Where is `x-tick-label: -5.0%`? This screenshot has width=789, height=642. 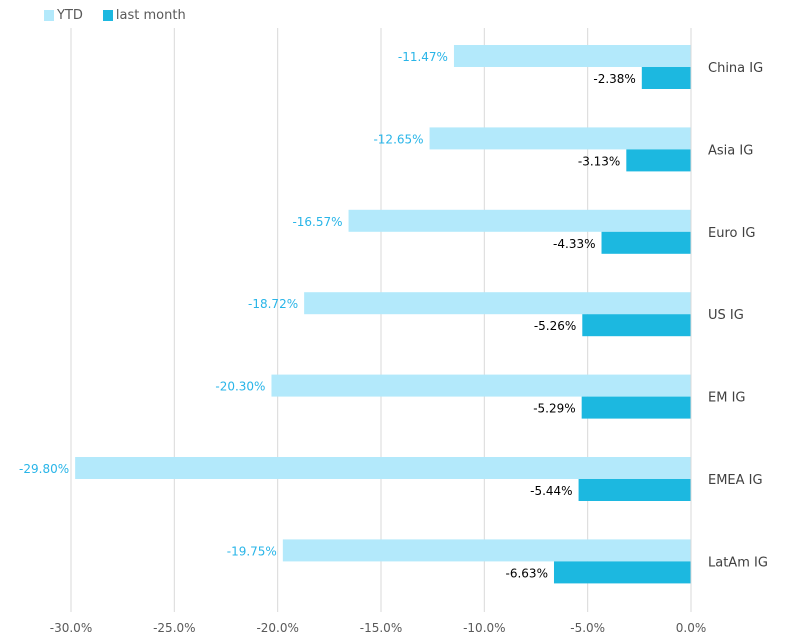
x-tick-label: -5.0% is located at coordinates (587, 628).